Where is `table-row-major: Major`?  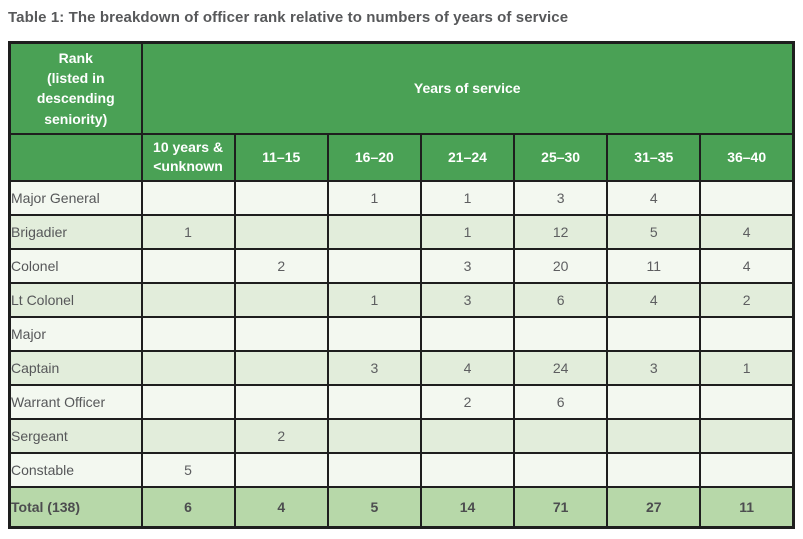
table-row-major: Major is located at coordinates (401, 333).